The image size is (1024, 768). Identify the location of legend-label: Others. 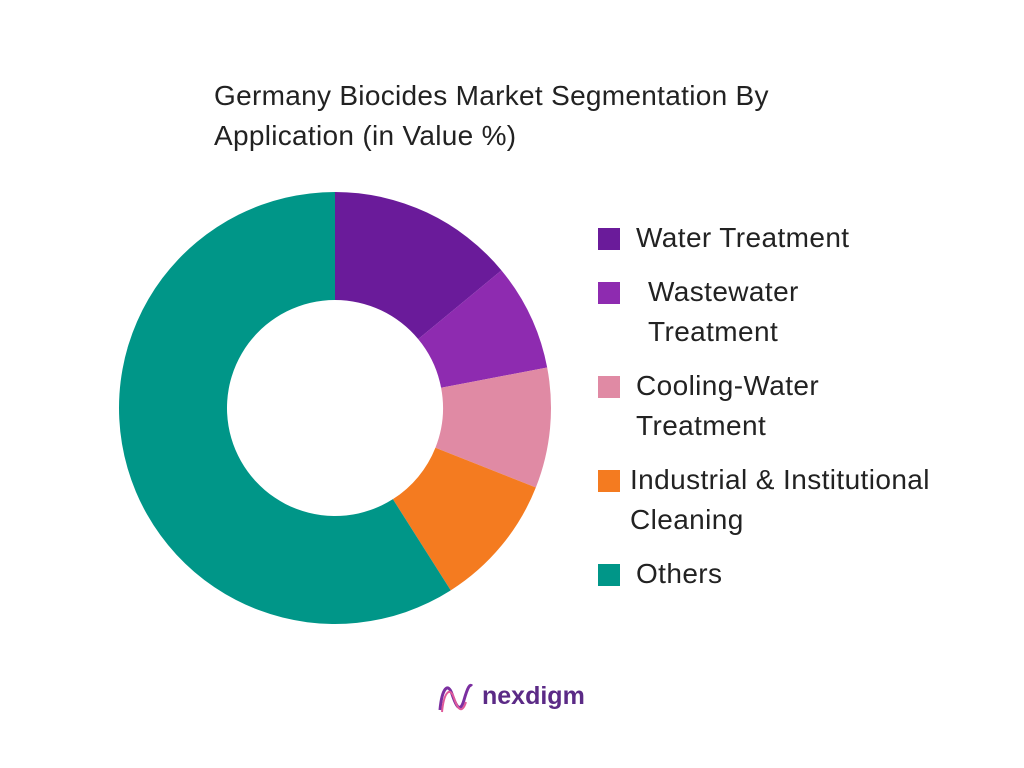
(679, 573).